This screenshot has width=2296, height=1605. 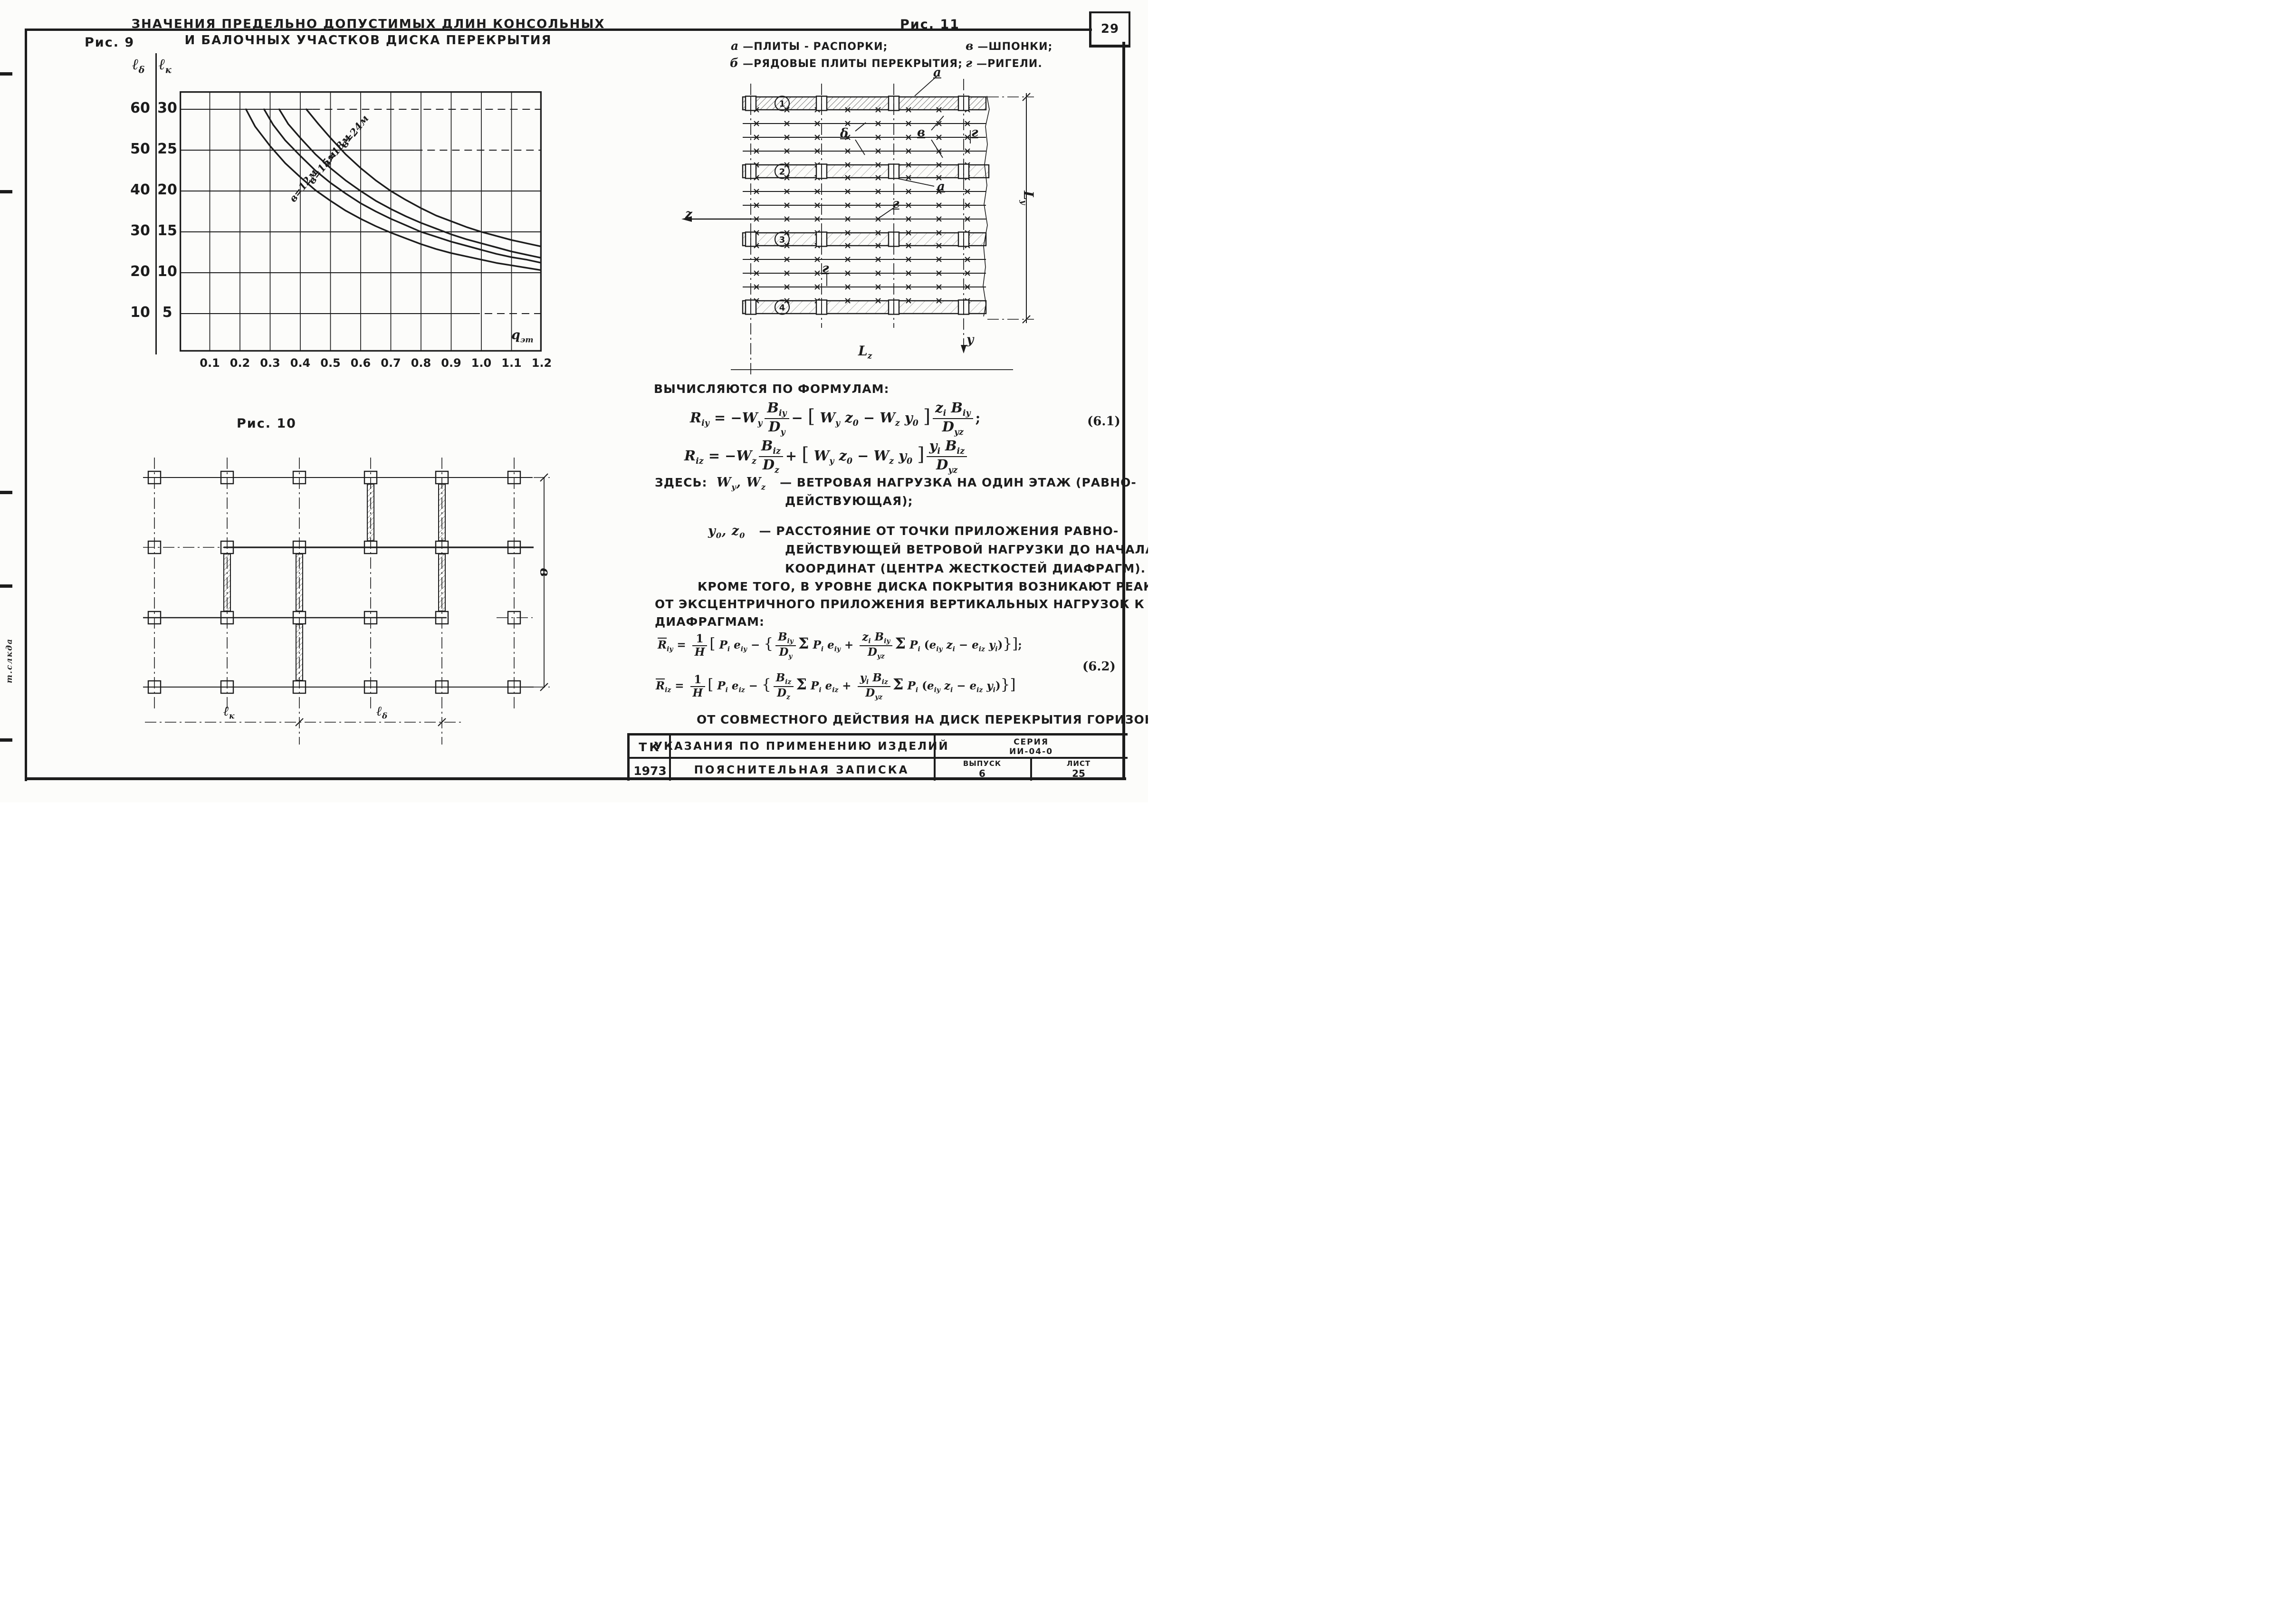 What do you see at coordinates (140, 149) in the screenshot?
I see `y-axis-tick-label: 50` at bounding box center [140, 149].